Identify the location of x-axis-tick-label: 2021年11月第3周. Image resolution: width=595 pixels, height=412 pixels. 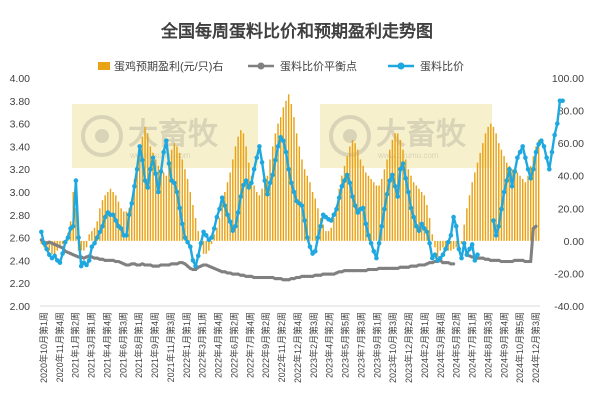
(170, 347).